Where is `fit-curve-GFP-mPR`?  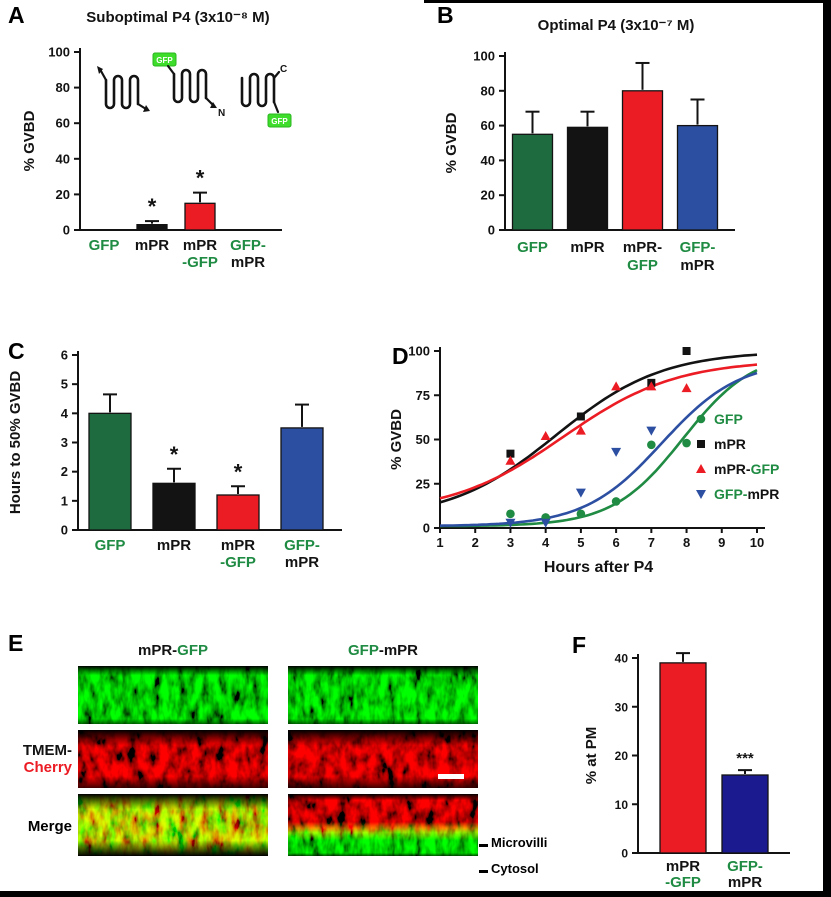
fit-curve-GFP-mPR is located at coordinates (598, 449).